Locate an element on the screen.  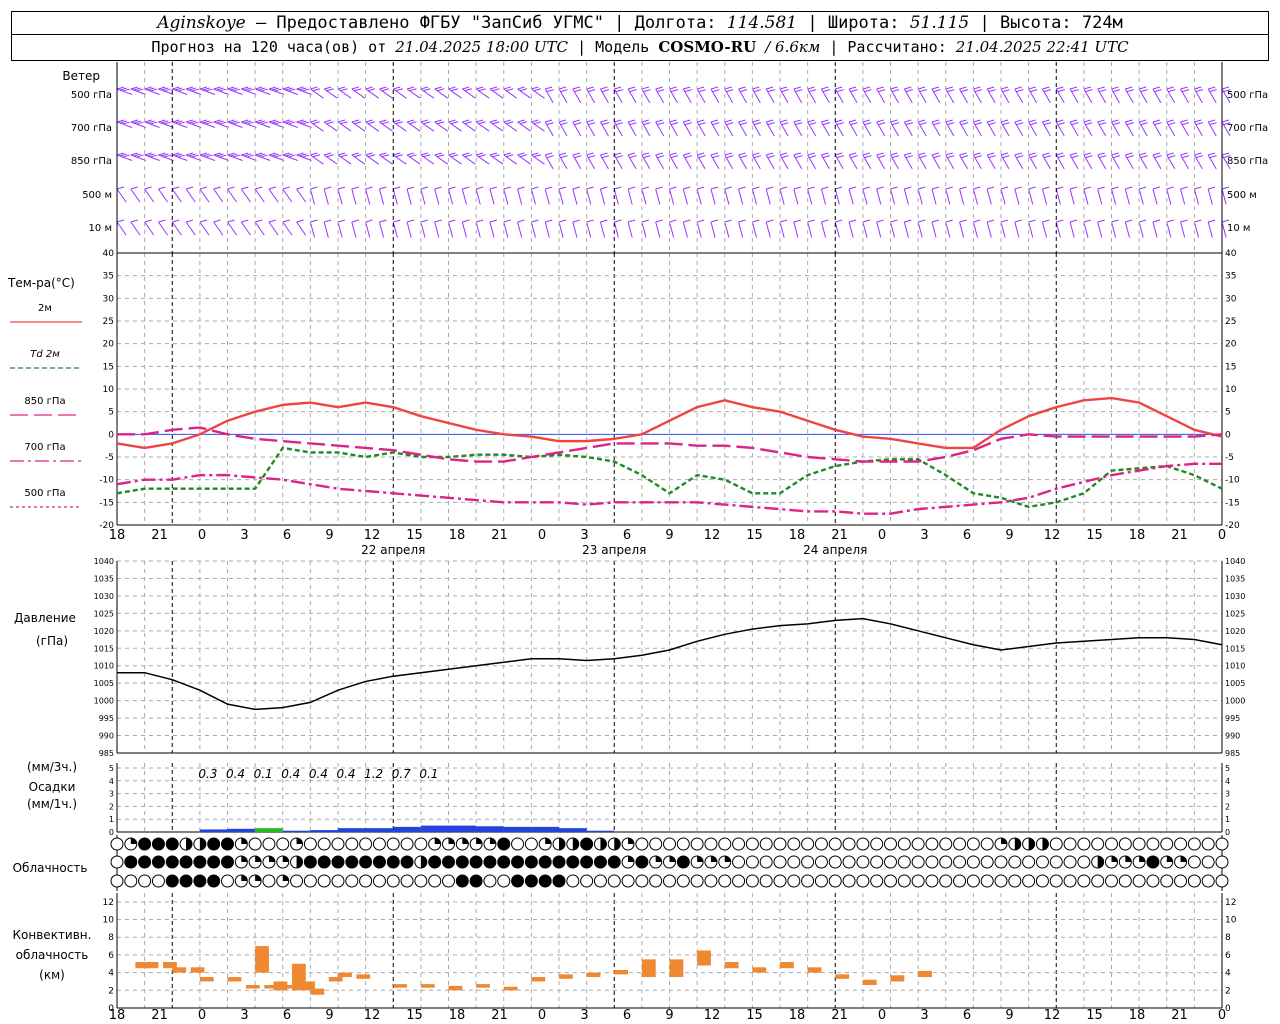
hour-label-bottom: 6 is located at coordinates (967, 1015).